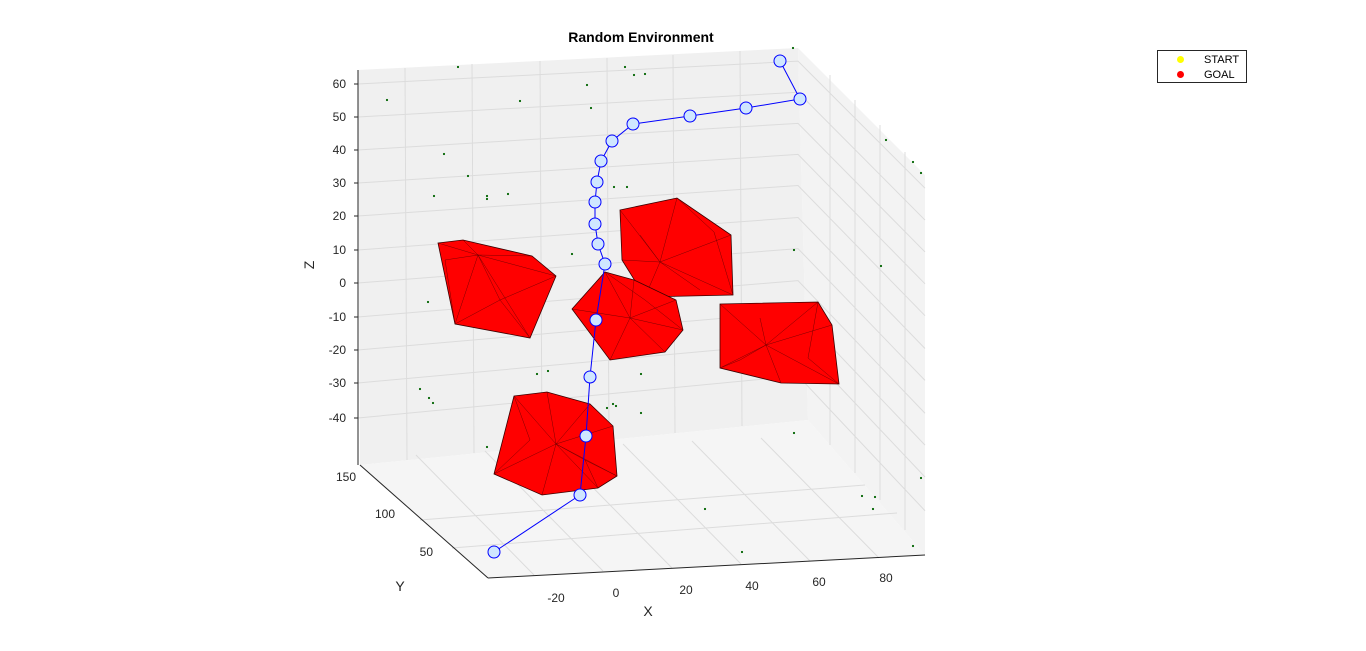 Image resolution: width=1366 pixels, height=651 pixels. I want to click on y-tick-label: 50, so click(427, 552).